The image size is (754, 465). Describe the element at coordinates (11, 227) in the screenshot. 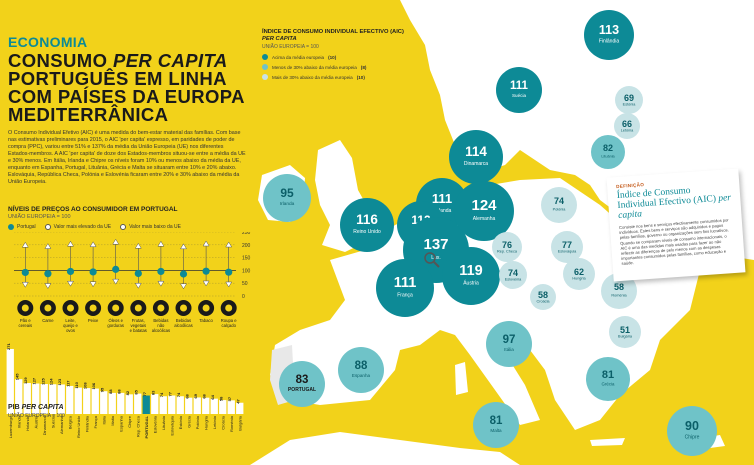

I see `legend-dot-icon` at that location.